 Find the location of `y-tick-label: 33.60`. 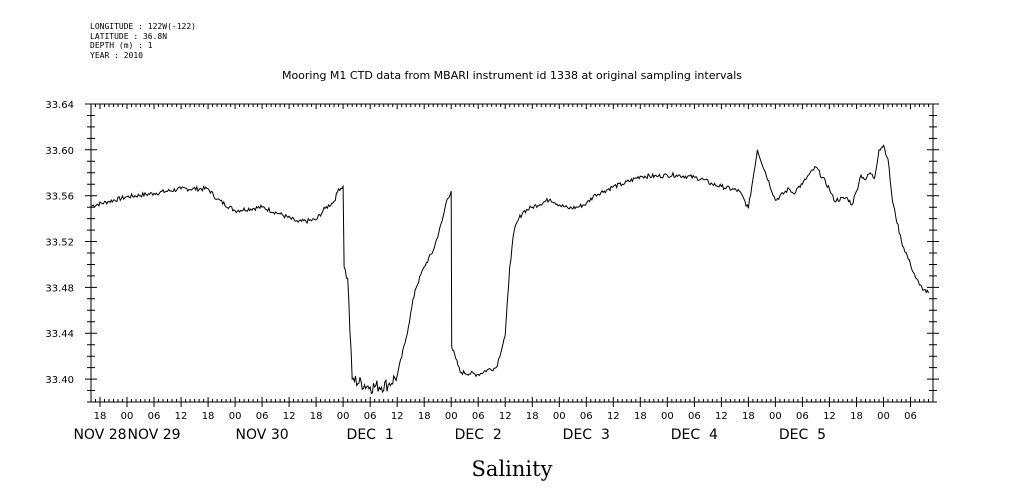

y-tick-label: 33.60 is located at coordinates (59, 151).